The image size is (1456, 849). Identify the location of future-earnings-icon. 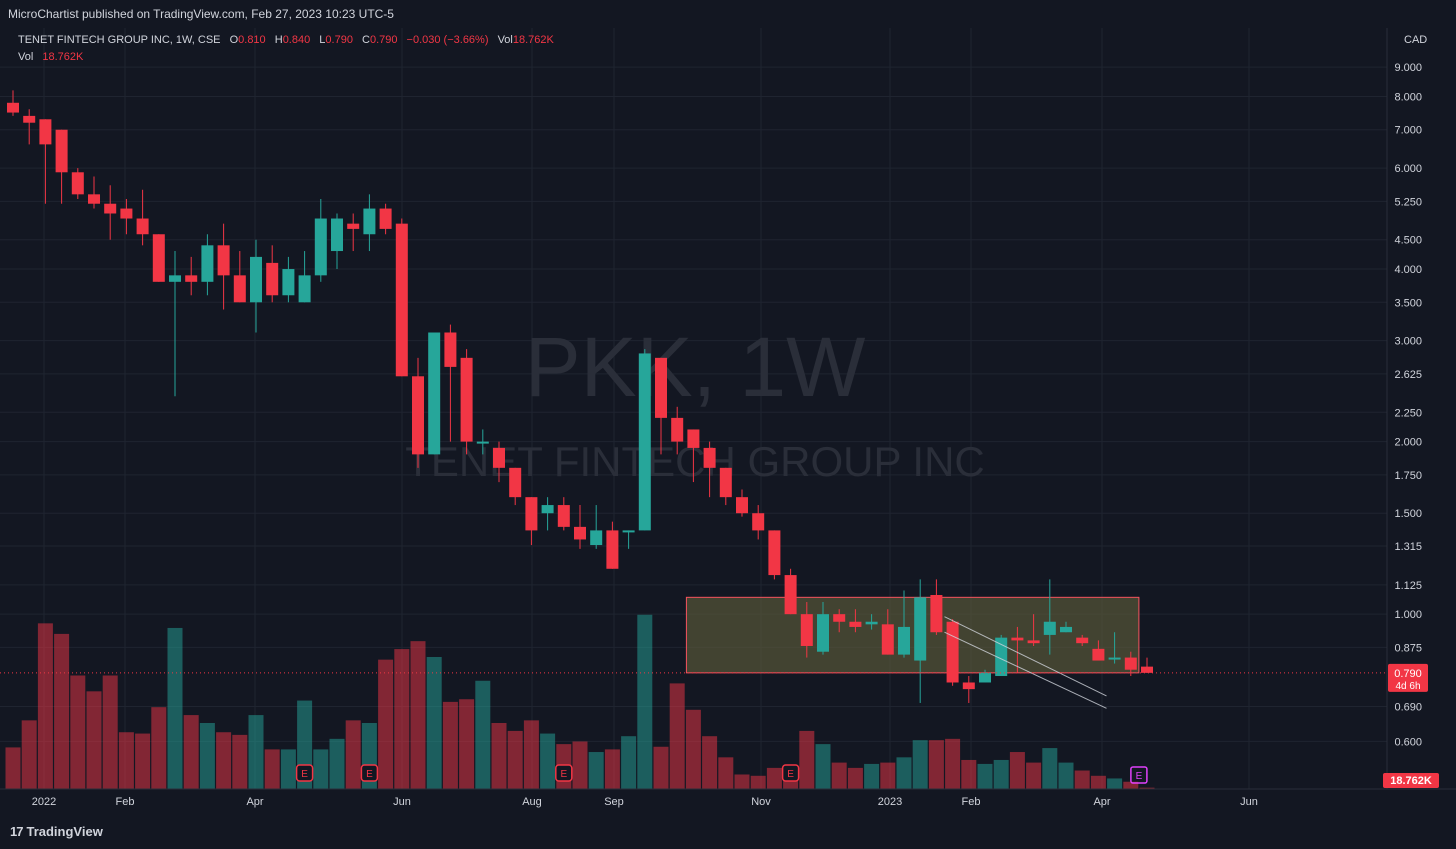
(1139, 775).